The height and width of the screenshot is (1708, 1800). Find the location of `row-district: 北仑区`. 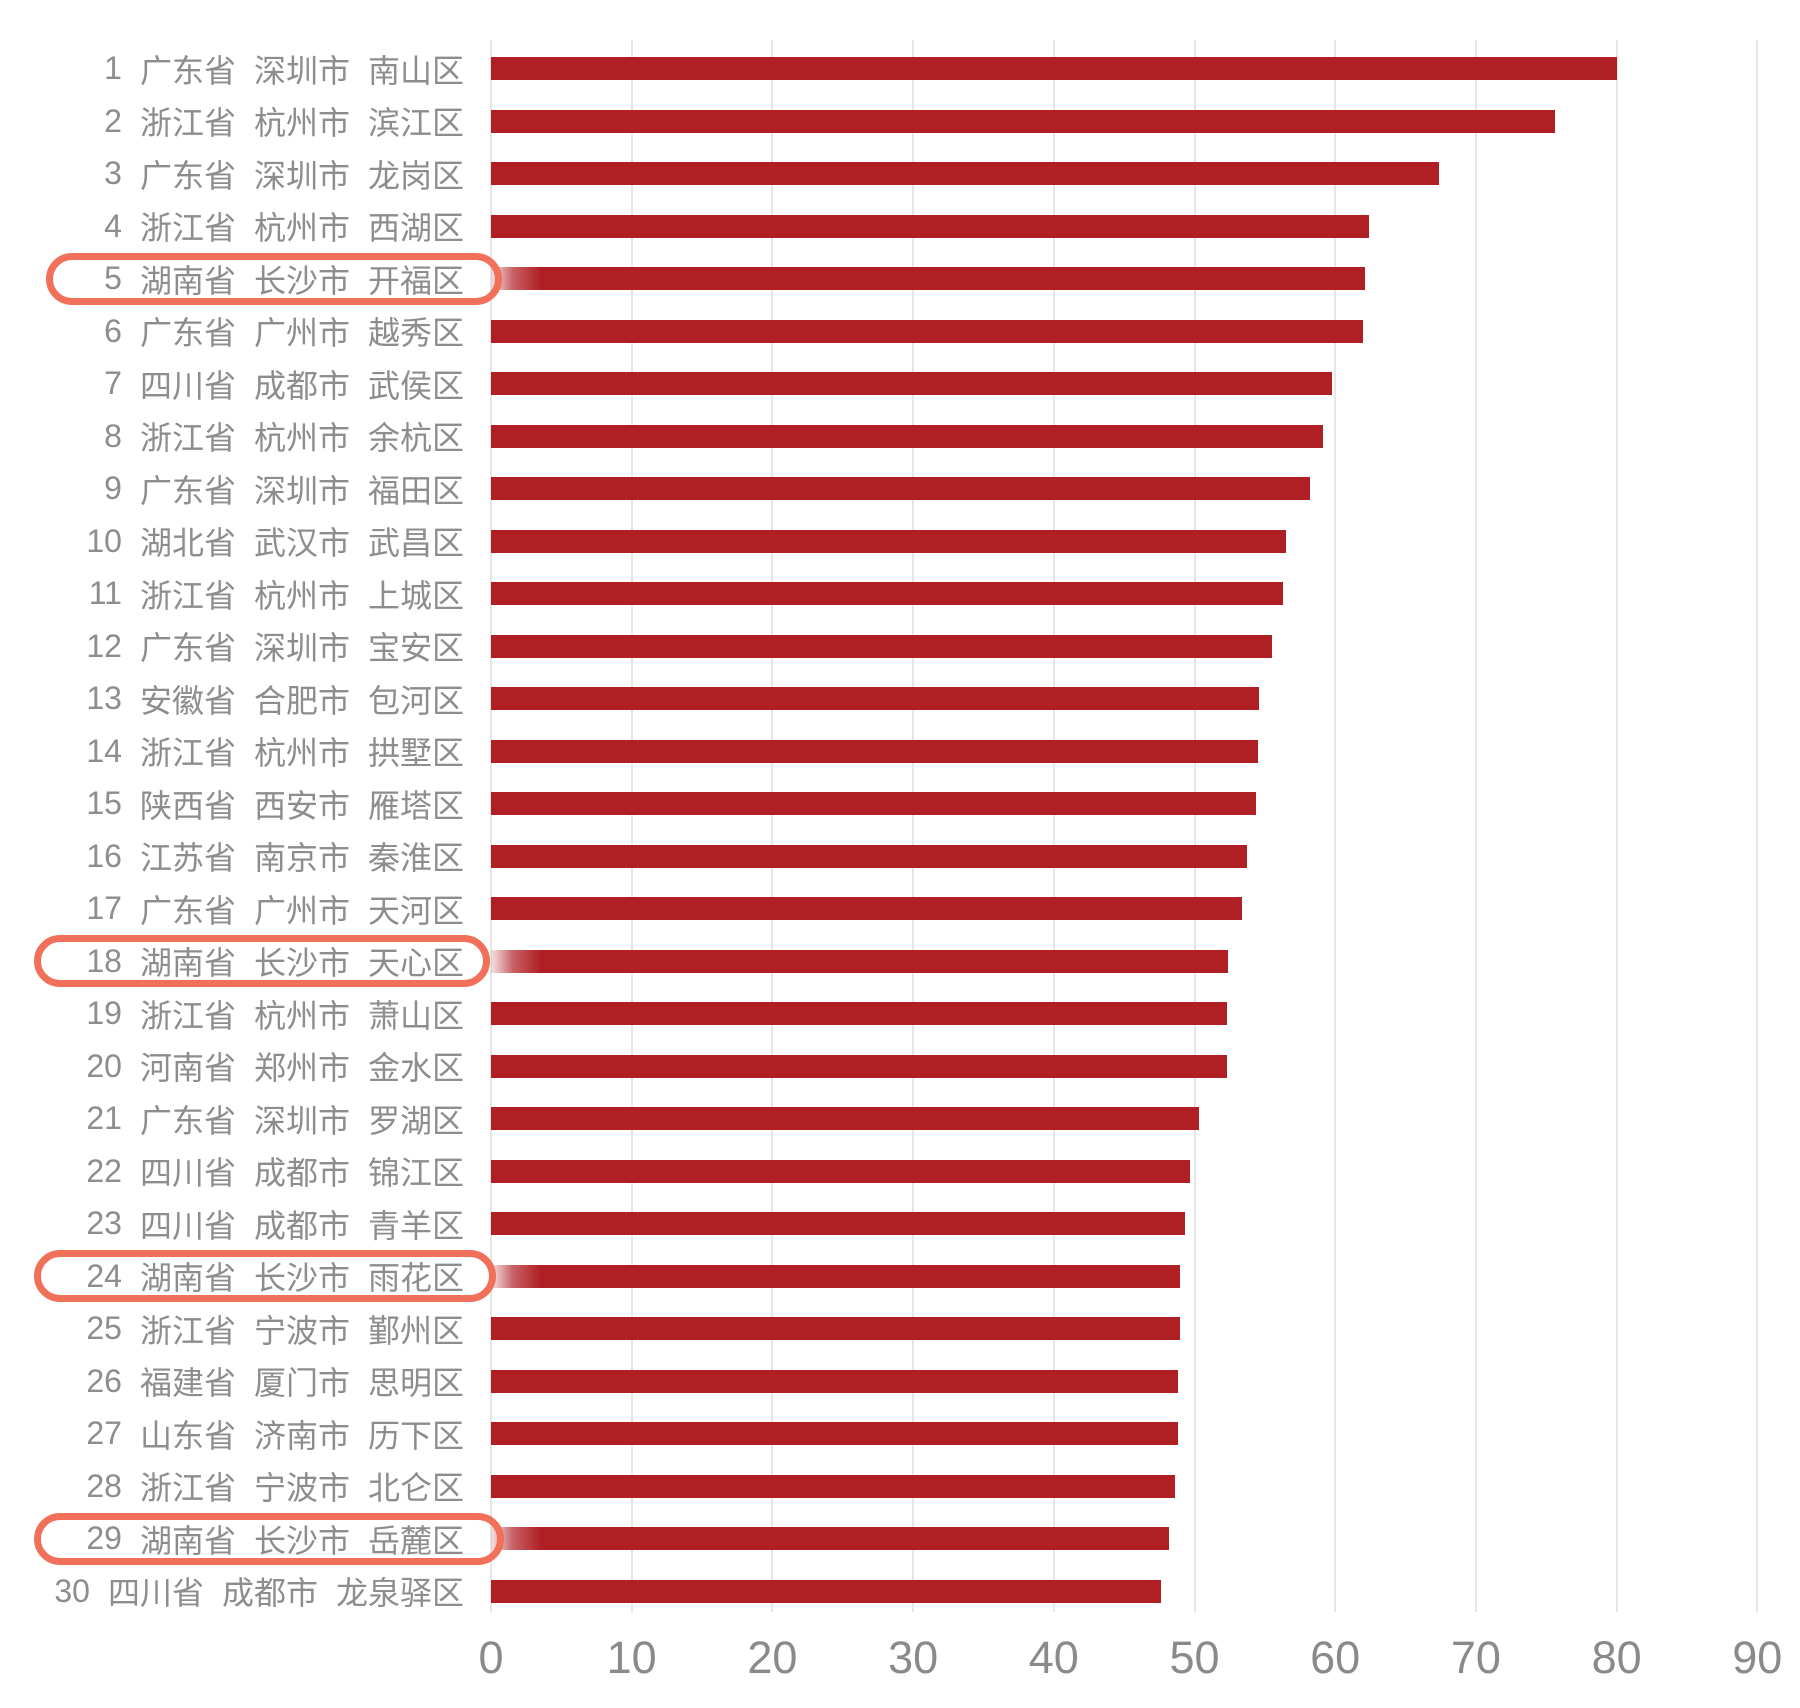

row-district: 北仑区 is located at coordinates (415, 1488).